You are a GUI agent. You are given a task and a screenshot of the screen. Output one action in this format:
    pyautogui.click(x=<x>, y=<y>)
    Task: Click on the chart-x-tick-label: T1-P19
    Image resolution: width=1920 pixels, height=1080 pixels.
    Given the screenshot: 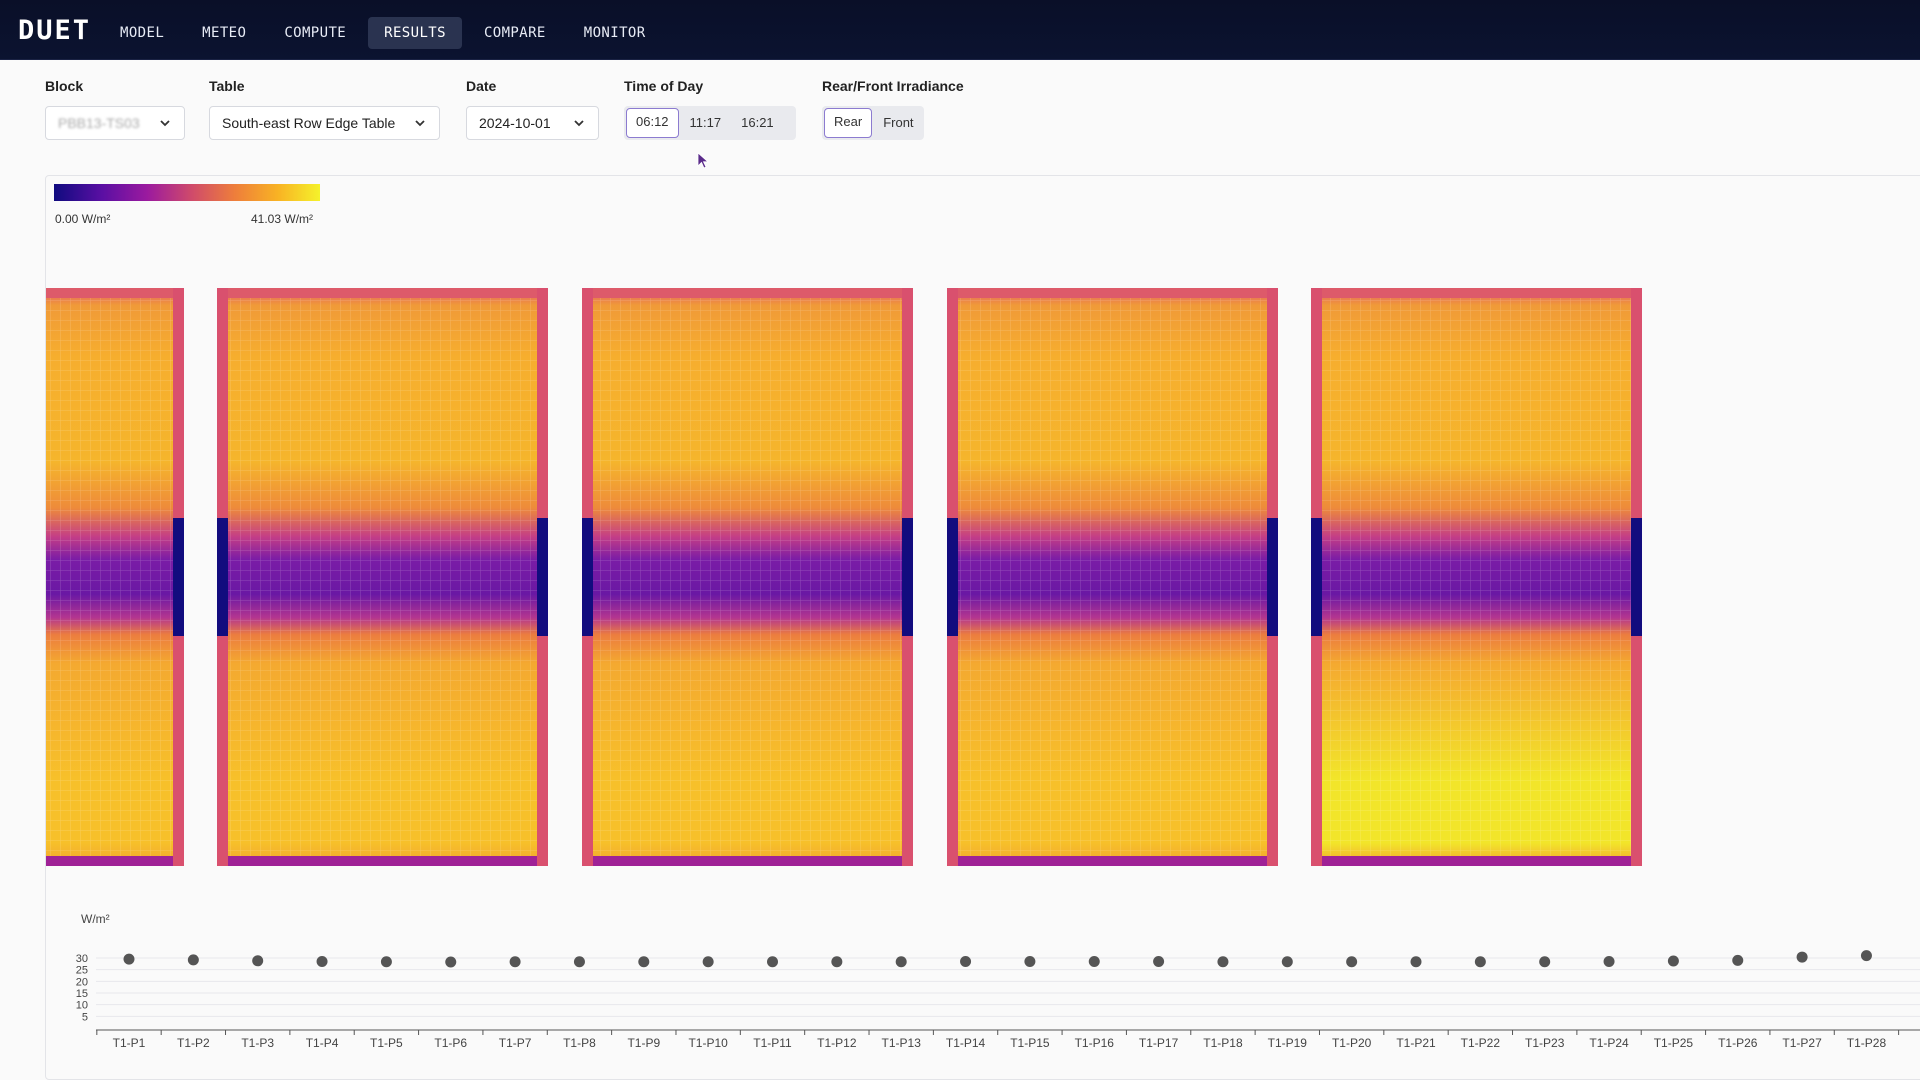 What is the action you would take?
    pyautogui.click(x=1288, y=1043)
    